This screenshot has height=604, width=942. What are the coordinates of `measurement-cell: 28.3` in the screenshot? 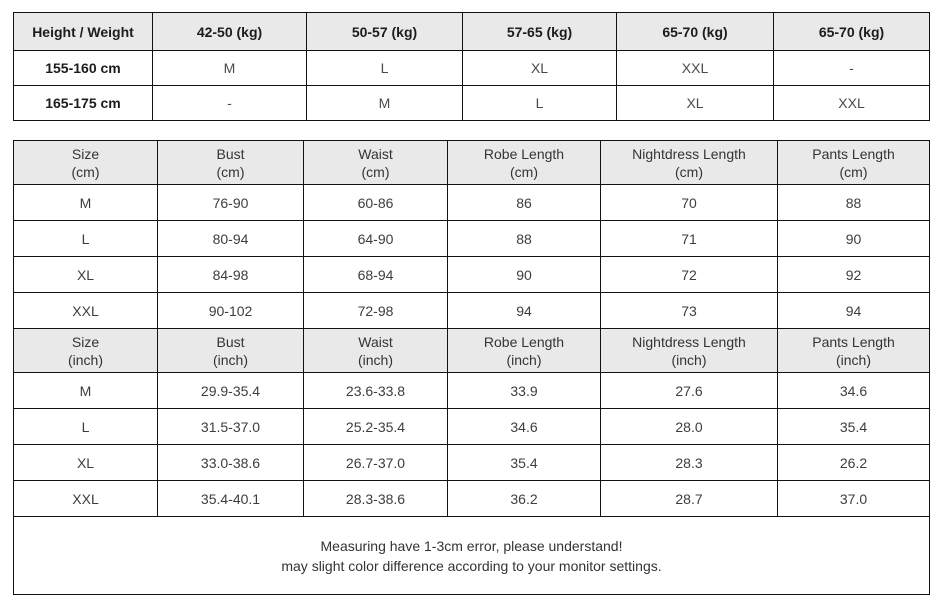 It's located at (689, 462).